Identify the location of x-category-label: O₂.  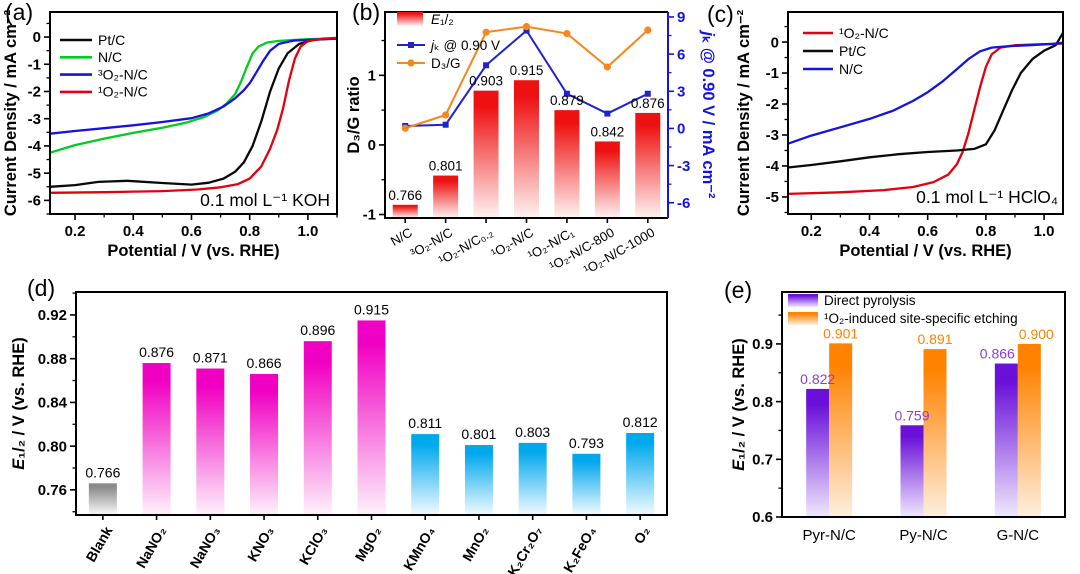
(641, 535).